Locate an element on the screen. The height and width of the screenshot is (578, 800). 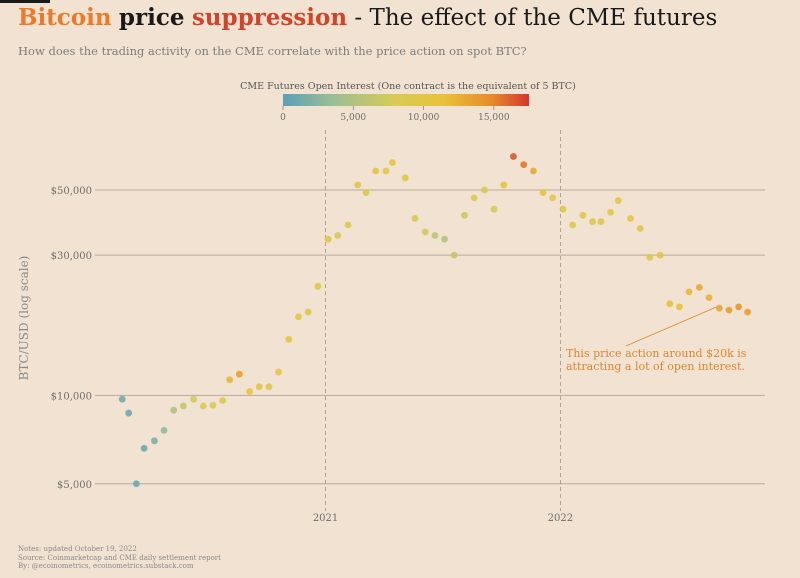
y-tick-label: $5,000 is located at coordinates (74, 485).